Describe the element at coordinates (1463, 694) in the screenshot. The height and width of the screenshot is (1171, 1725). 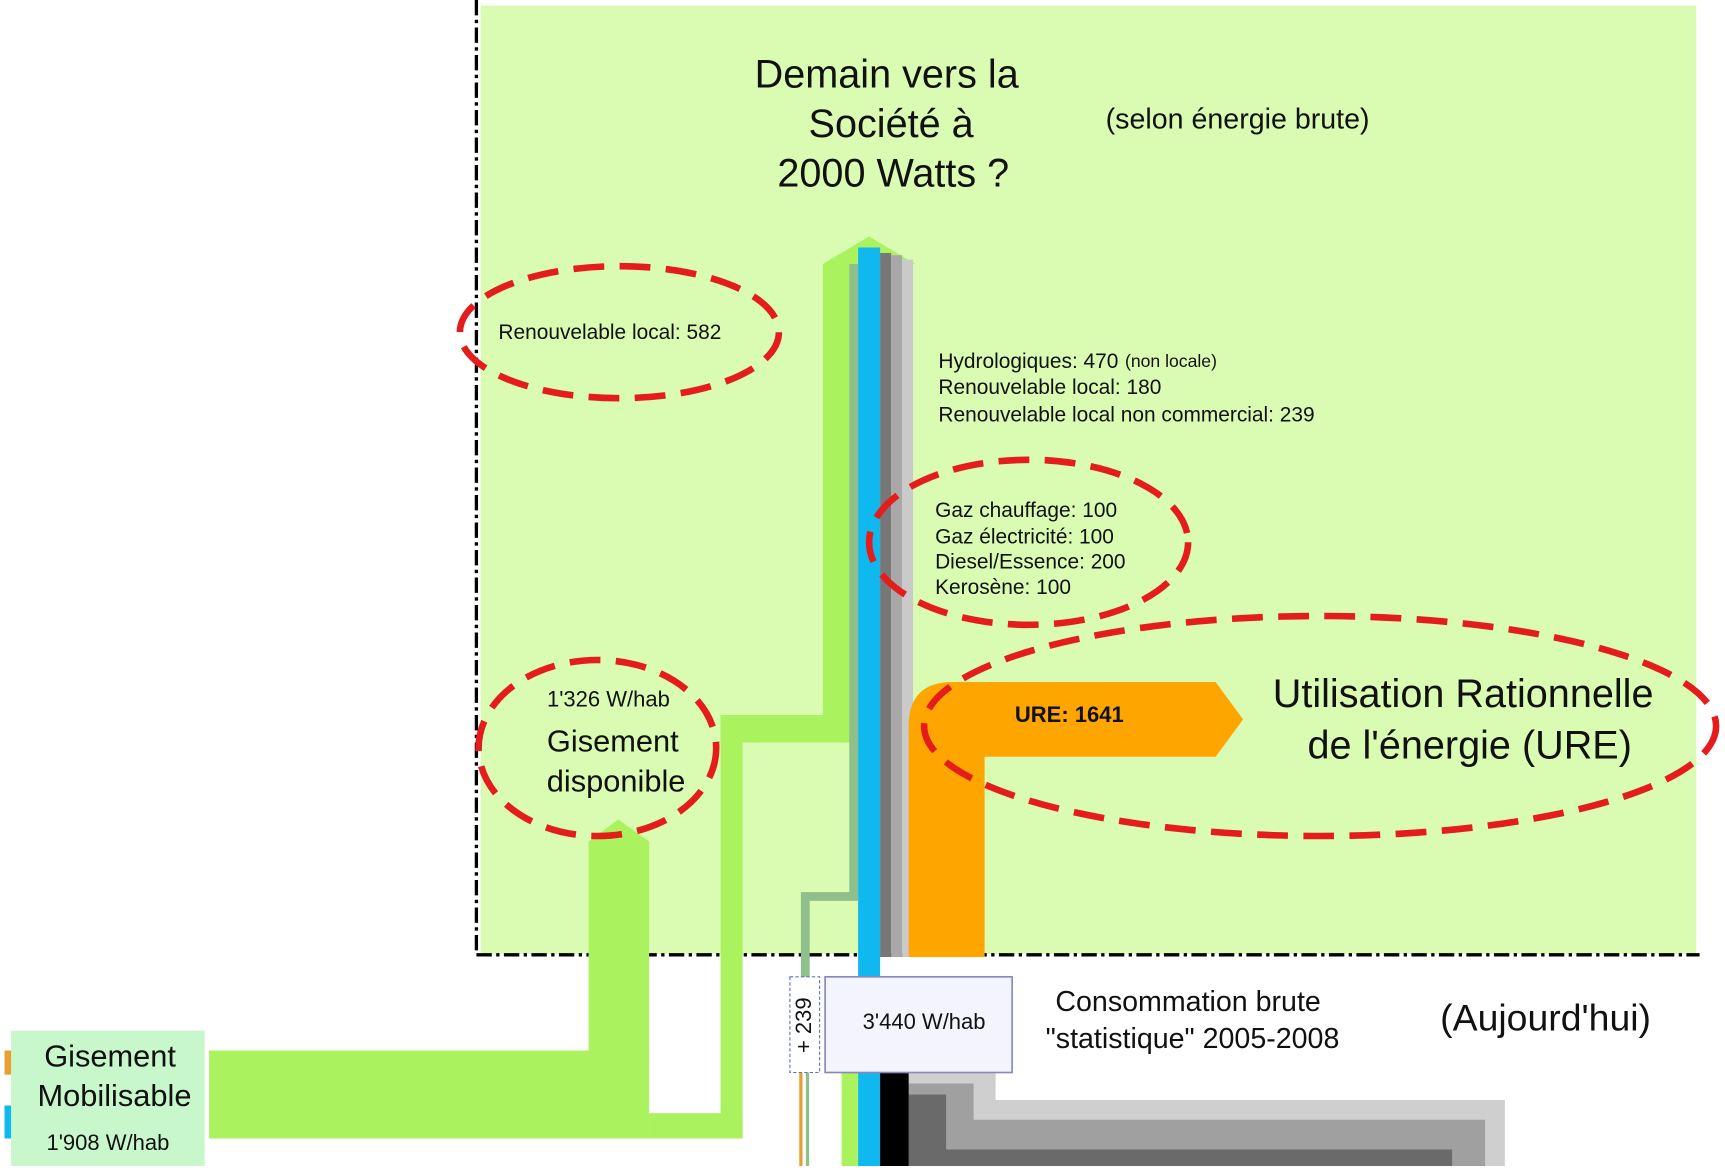
I see `ure-title: Utilisation Rationnelle` at that location.